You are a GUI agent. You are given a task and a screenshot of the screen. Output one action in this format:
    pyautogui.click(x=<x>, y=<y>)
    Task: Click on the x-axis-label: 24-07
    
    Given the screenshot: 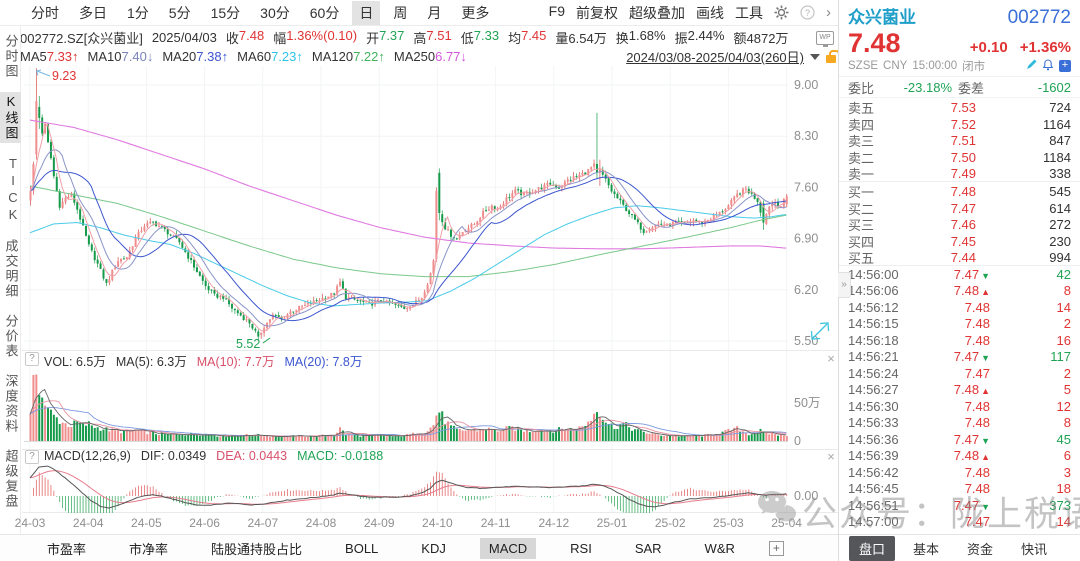 What is the action you would take?
    pyautogui.click(x=263, y=523)
    